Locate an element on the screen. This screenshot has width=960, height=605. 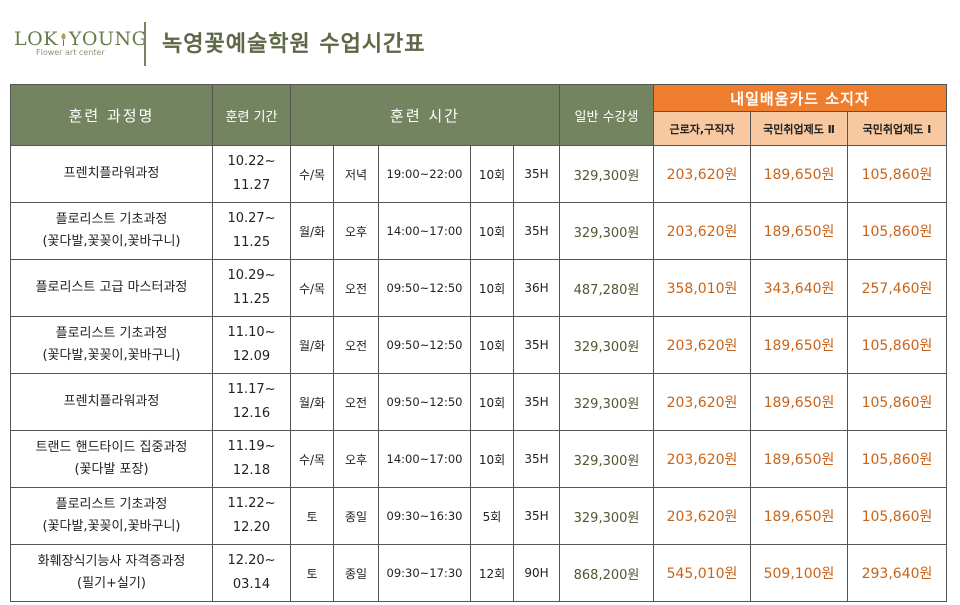
period-line: 12.20 is located at coordinates (251, 527).